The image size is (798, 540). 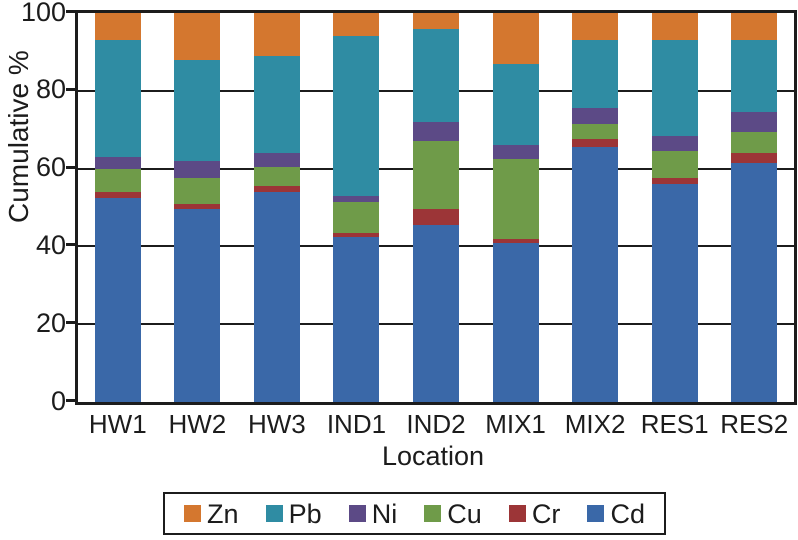 What do you see at coordinates (517, 513) in the screenshot?
I see `legend-swatch-cr` at bounding box center [517, 513].